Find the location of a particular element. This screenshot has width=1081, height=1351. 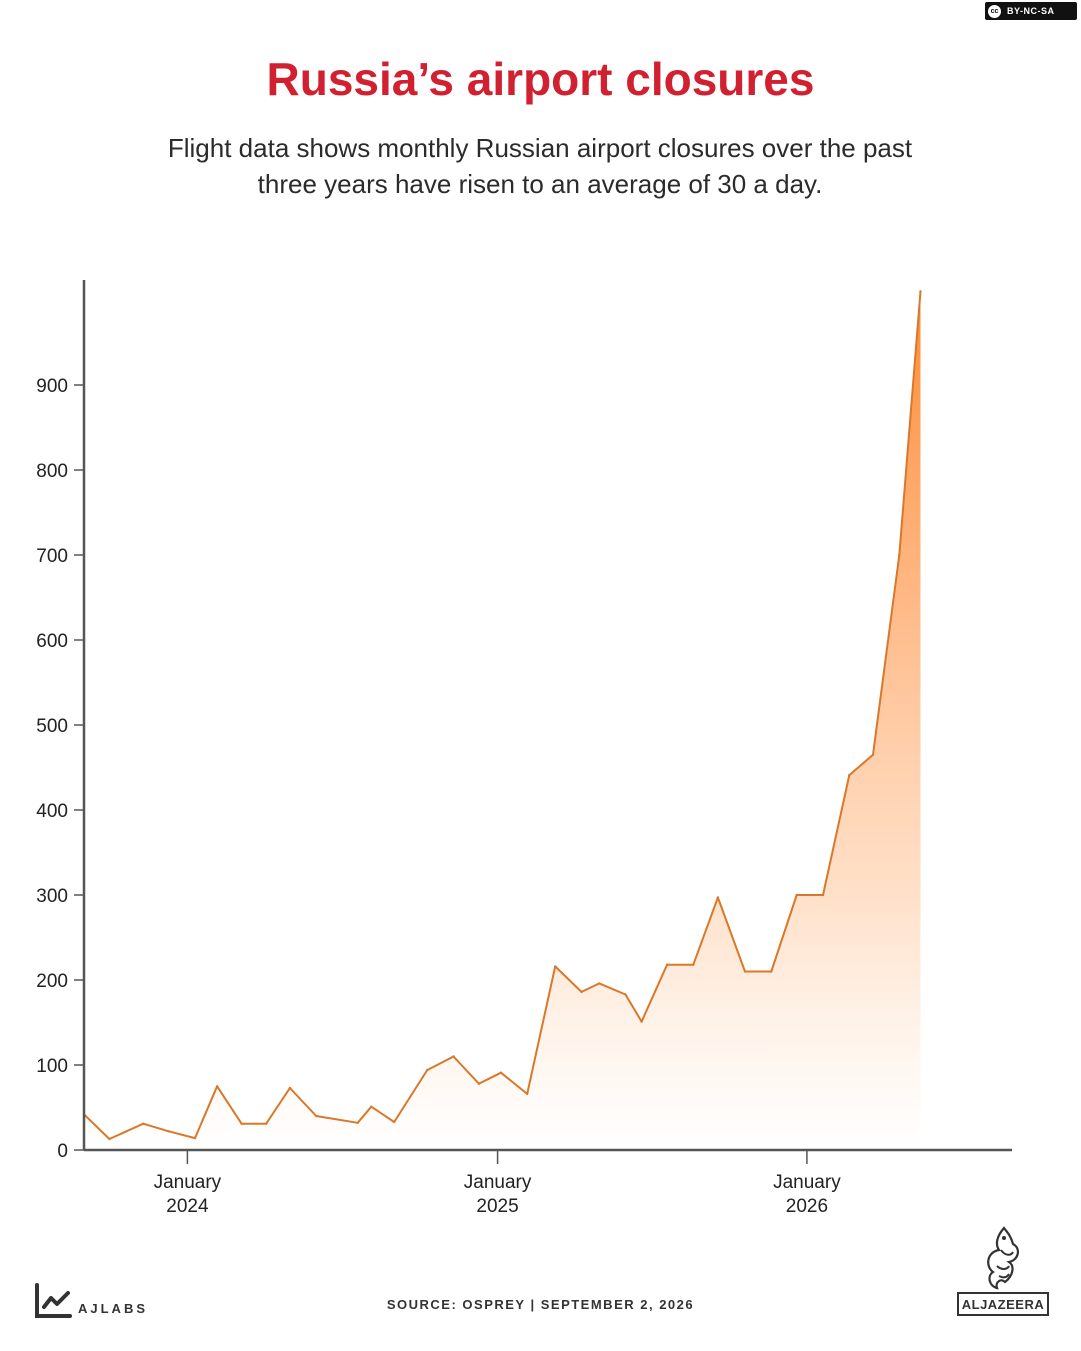

y-tick-label: 900 is located at coordinates (52, 386).